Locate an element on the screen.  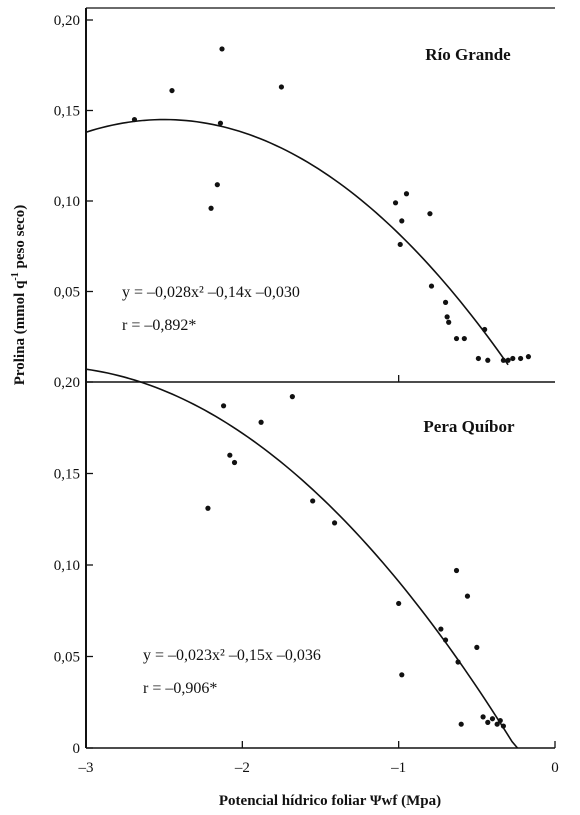
x-tick-label: –3 is located at coordinates (86, 768).